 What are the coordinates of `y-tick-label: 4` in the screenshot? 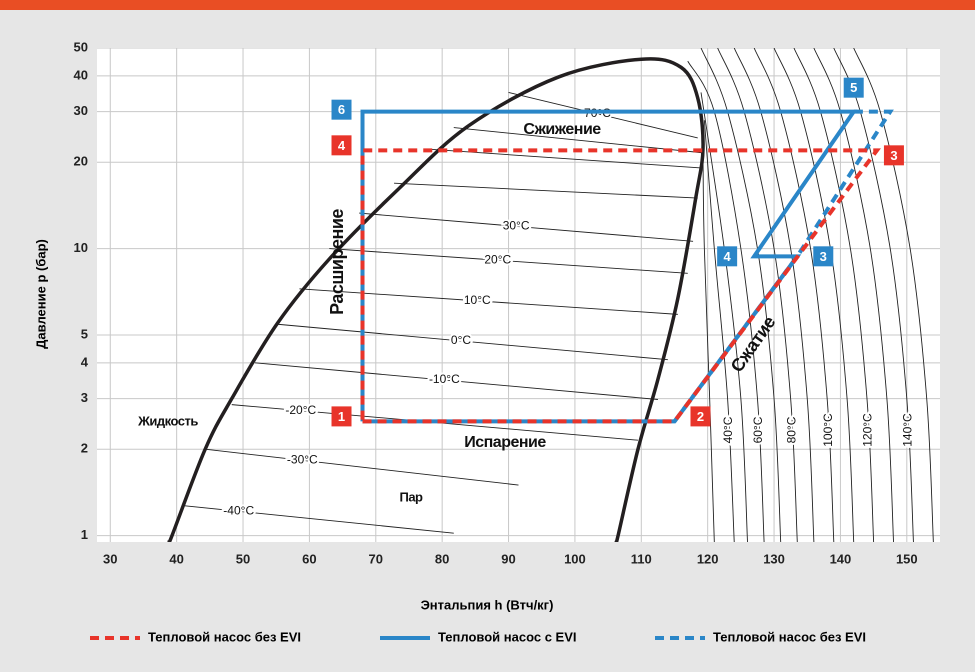 It's located at (85, 361).